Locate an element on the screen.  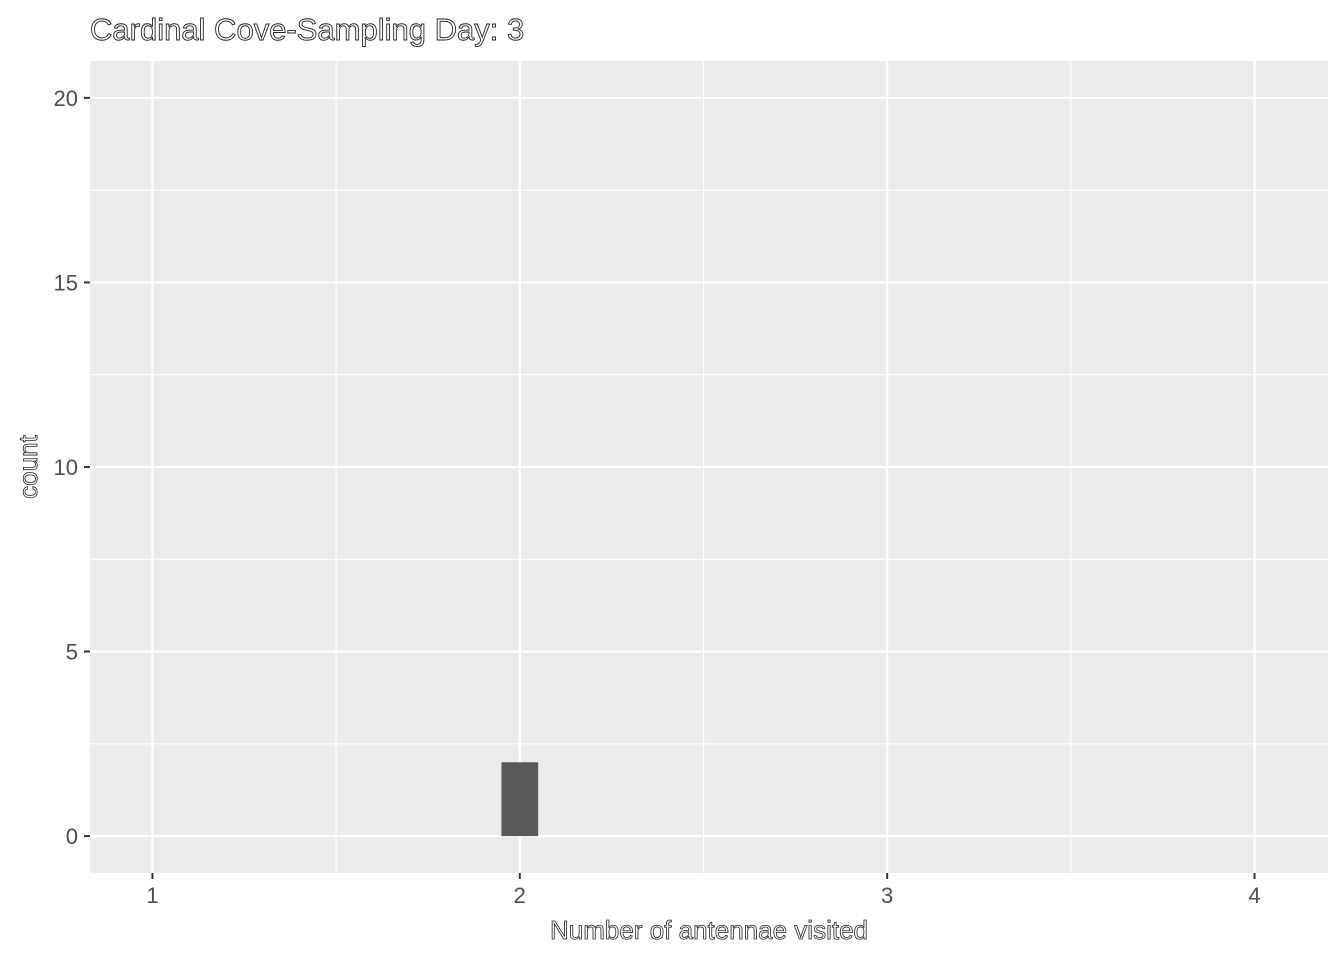
y-tick-label: 5 is located at coordinates (72, 652).